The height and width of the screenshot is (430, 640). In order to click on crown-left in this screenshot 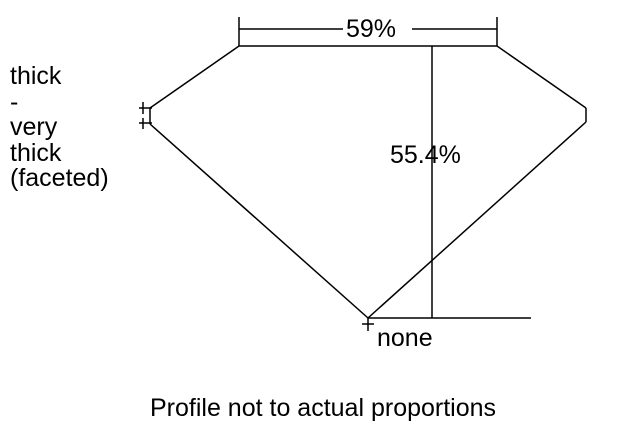, I will do `click(194, 77)`.